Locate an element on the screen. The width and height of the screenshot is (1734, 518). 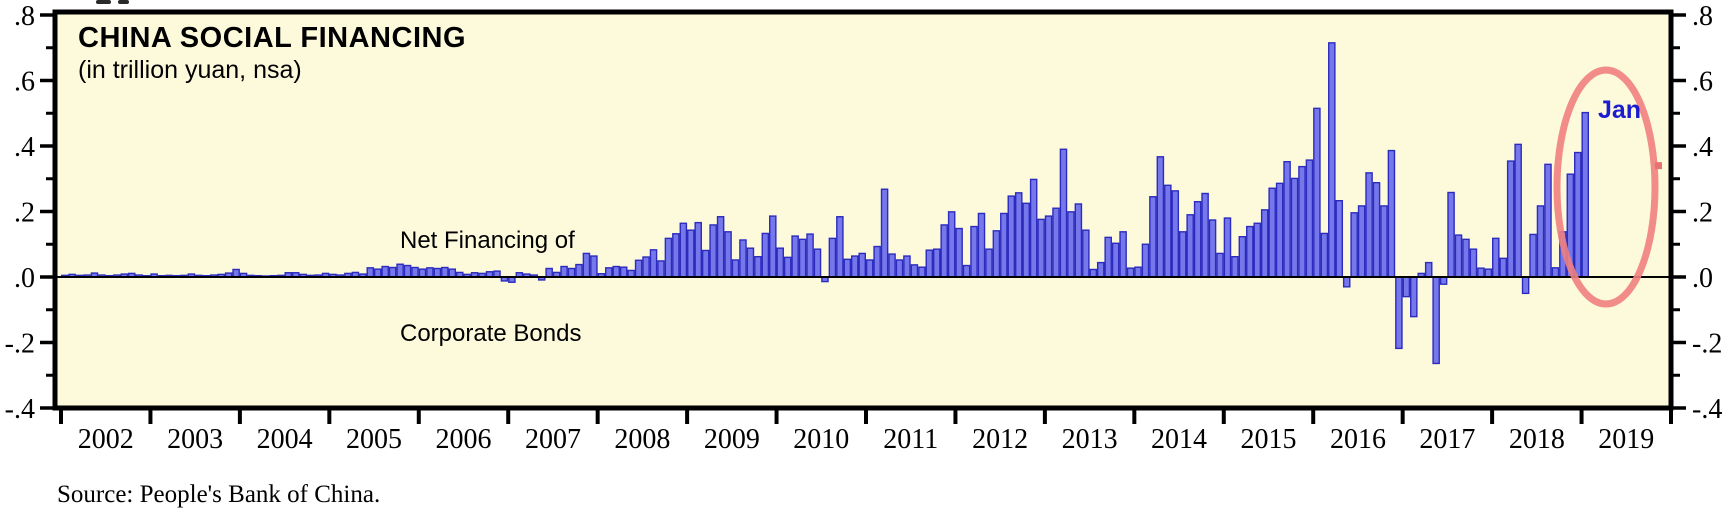
chart-subtitle: (in trillion yuan, nsa) is located at coordinates (190, 70).